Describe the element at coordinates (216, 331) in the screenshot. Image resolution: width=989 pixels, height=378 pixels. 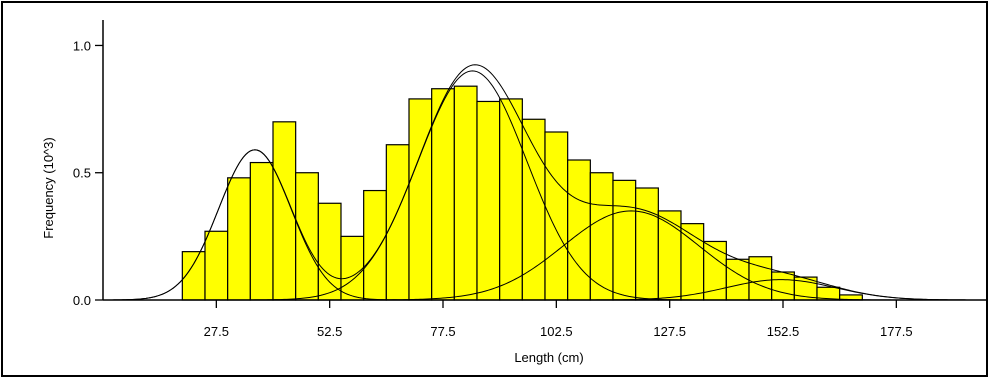
I see `x-tick-label: 27.5` at that location.